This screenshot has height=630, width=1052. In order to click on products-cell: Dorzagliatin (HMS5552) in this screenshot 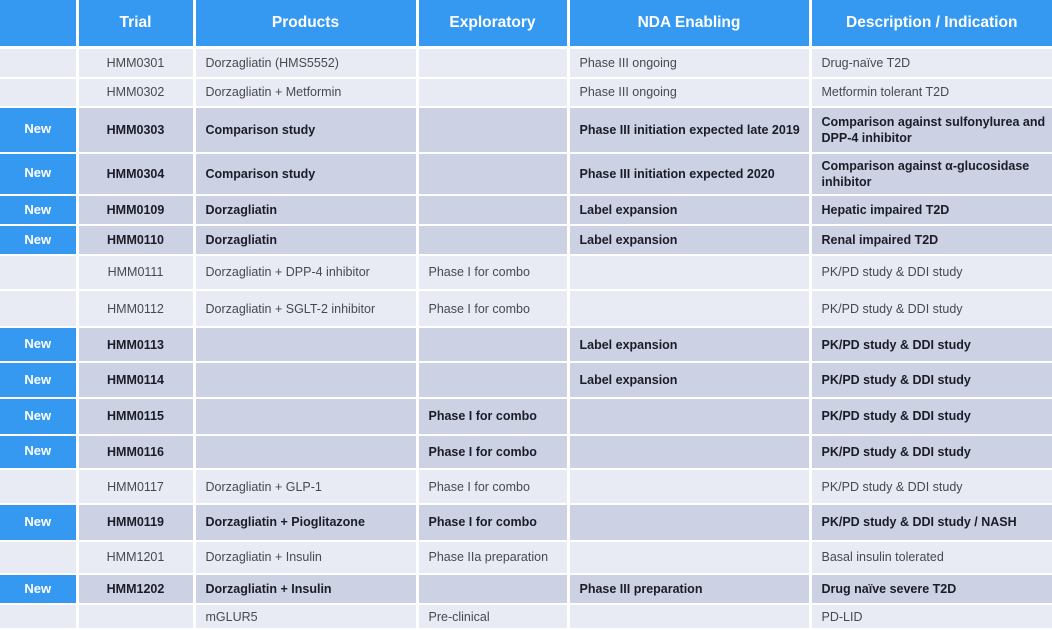, I will do `click(306, 63)`.